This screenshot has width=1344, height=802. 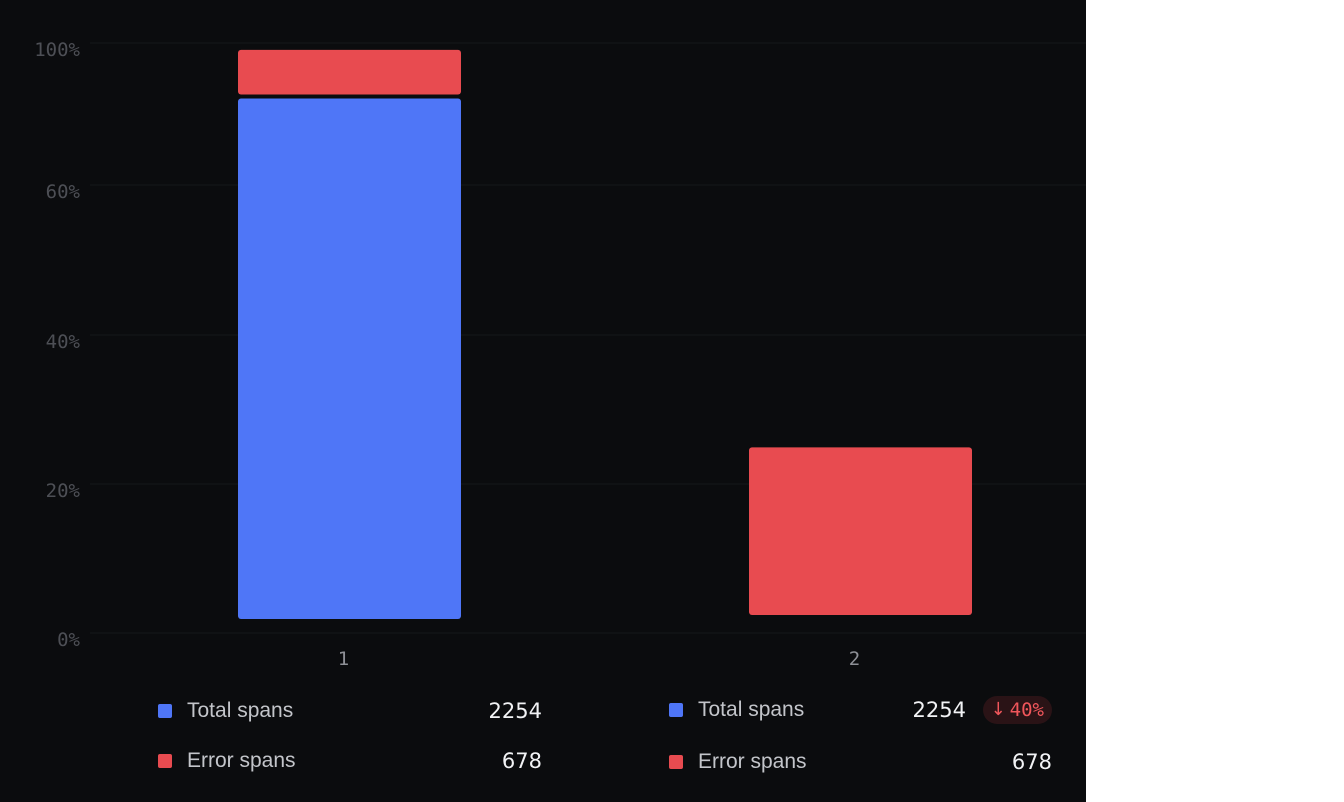 I want to click on x-tick-label: 1, so click(x=343, y=659).